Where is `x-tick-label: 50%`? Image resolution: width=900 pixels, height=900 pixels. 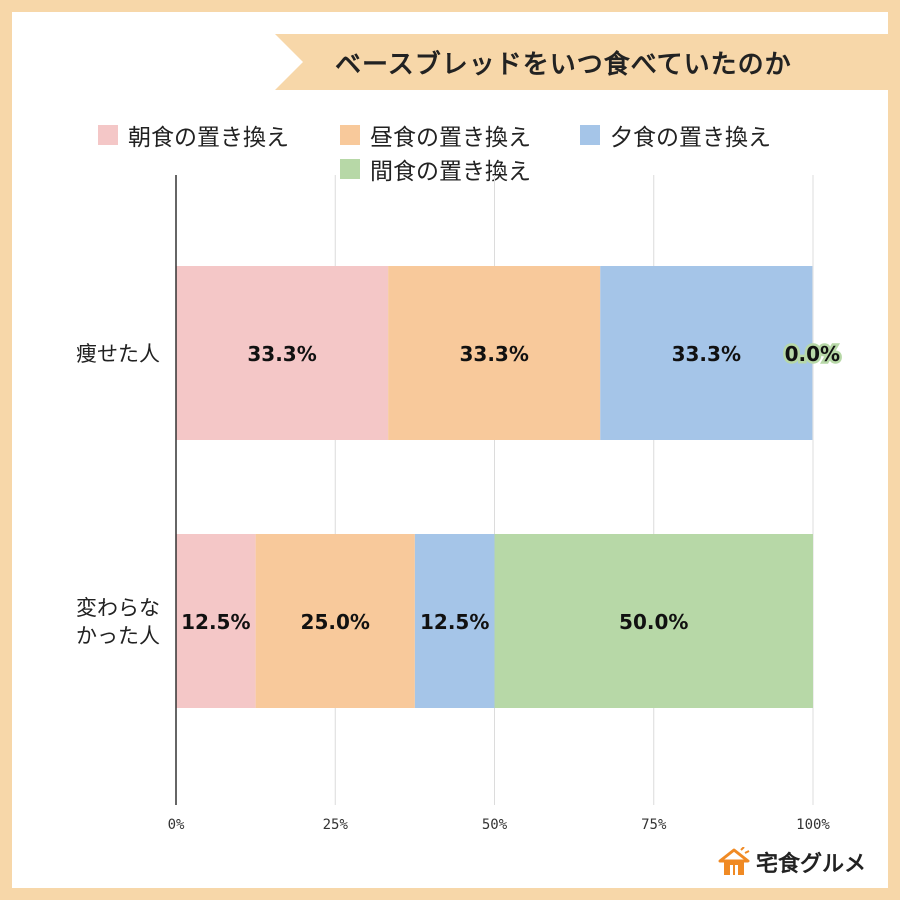
x-tick-label: 50% is located at coordinates (495, 825).